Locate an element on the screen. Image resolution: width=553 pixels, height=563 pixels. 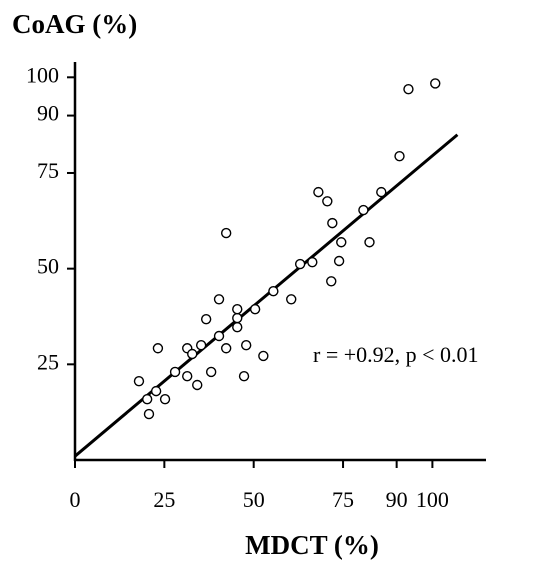
x-tick-label: 0 is located at coordinates (75, 499).